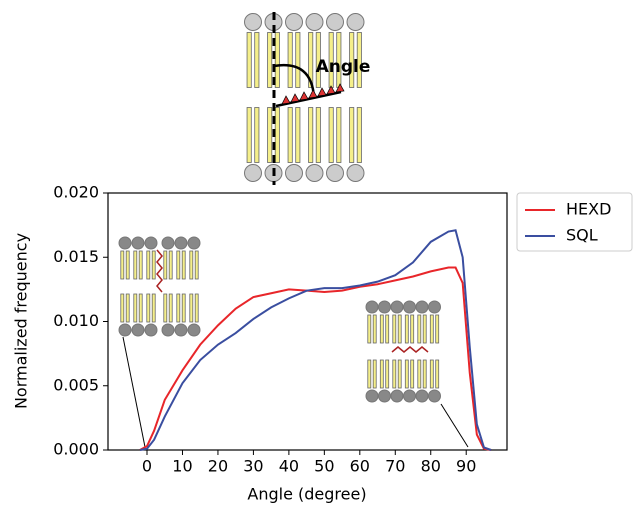 This screenshot has width=635, height=515. I want to click on x-tick-label: 40, so click(289, 466).